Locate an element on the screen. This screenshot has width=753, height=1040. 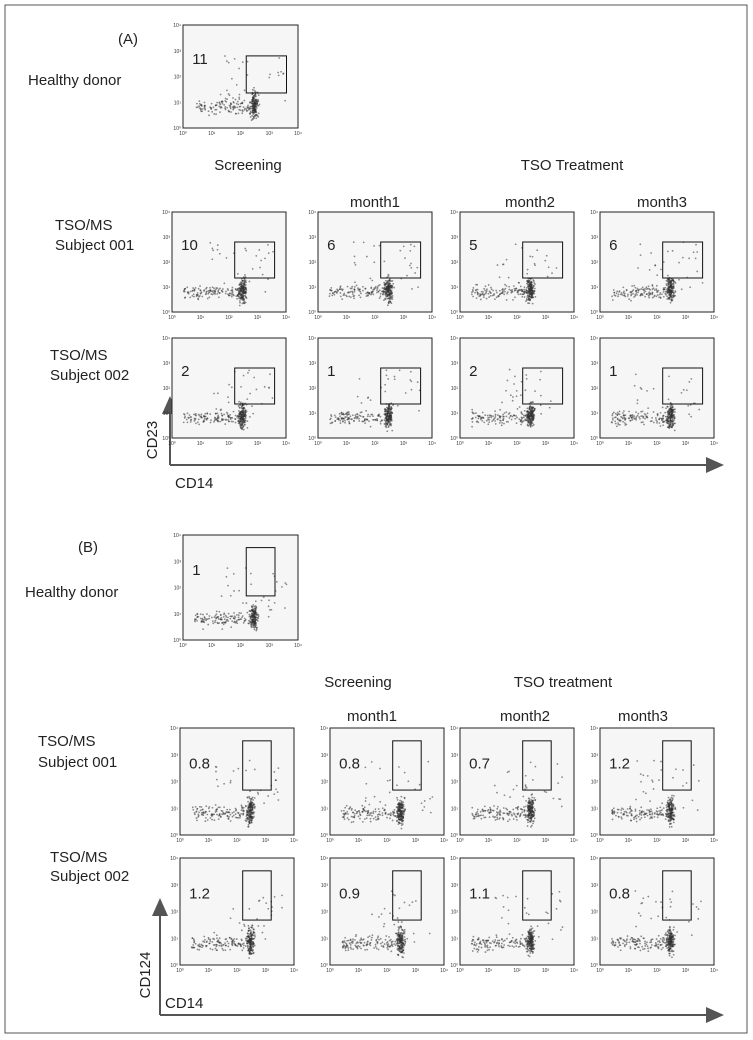
y-axis-label: CD23 is located at coordinates (152, 440).